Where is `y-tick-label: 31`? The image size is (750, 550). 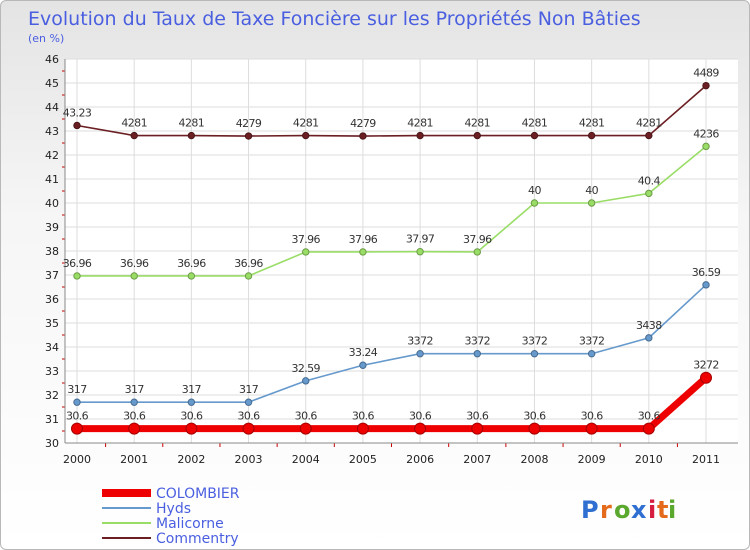
y-tick-label: 31 is located at coordinates (52, 419).